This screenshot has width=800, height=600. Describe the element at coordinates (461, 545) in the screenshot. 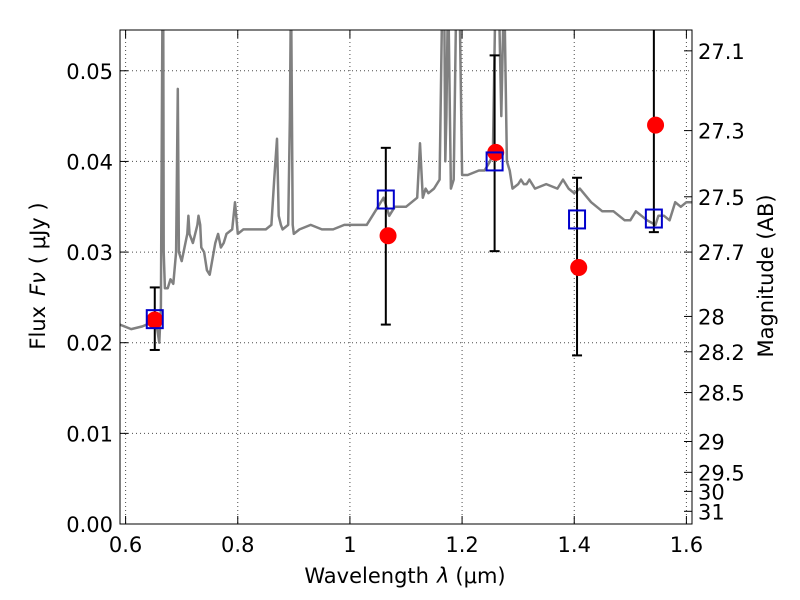

I see `x-tick-label: 1.2` at that location.